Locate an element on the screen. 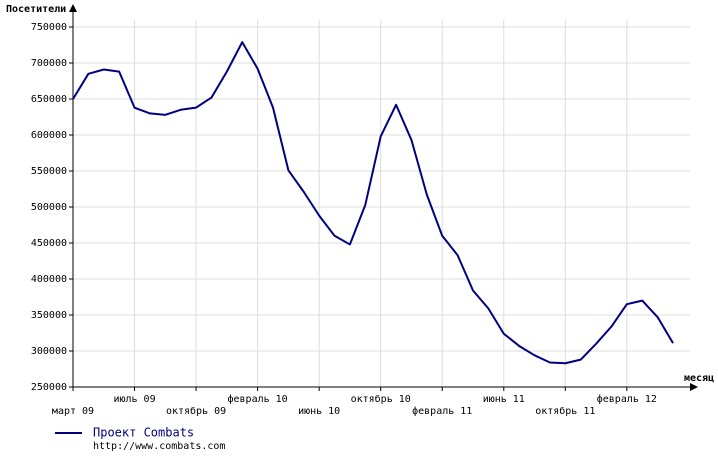 The width and height of the screenshot is (718, 456). y-axis-label: Посетители is located at coordinates (36, 9).